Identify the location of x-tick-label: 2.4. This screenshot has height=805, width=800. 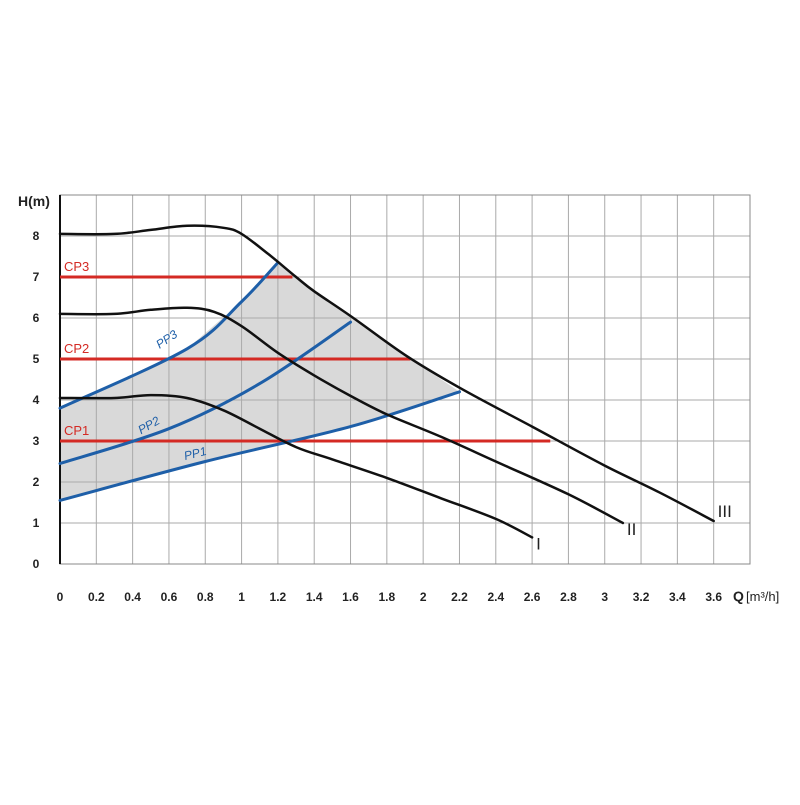
(495, 597).